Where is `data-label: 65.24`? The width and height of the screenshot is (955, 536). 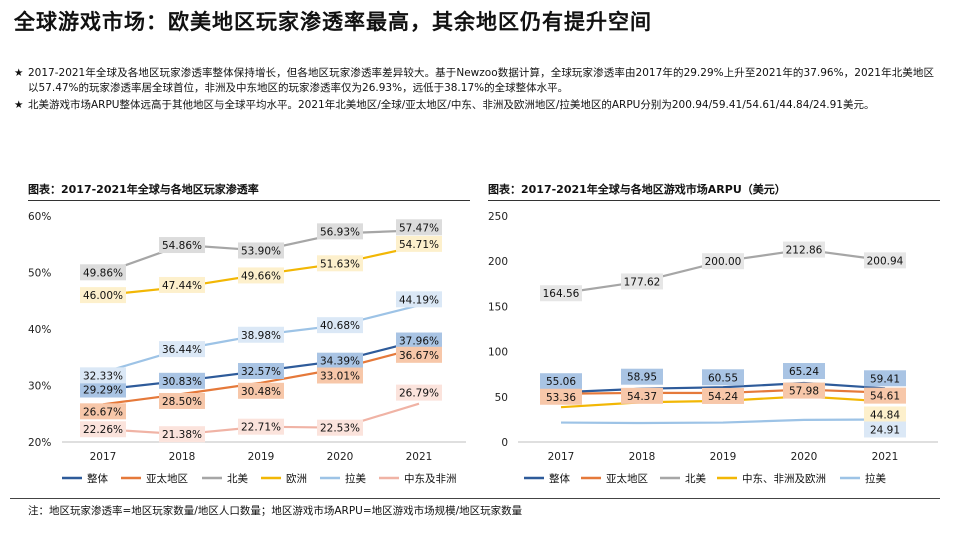 data-label: 65.24 is located at coordinates (804, 372).